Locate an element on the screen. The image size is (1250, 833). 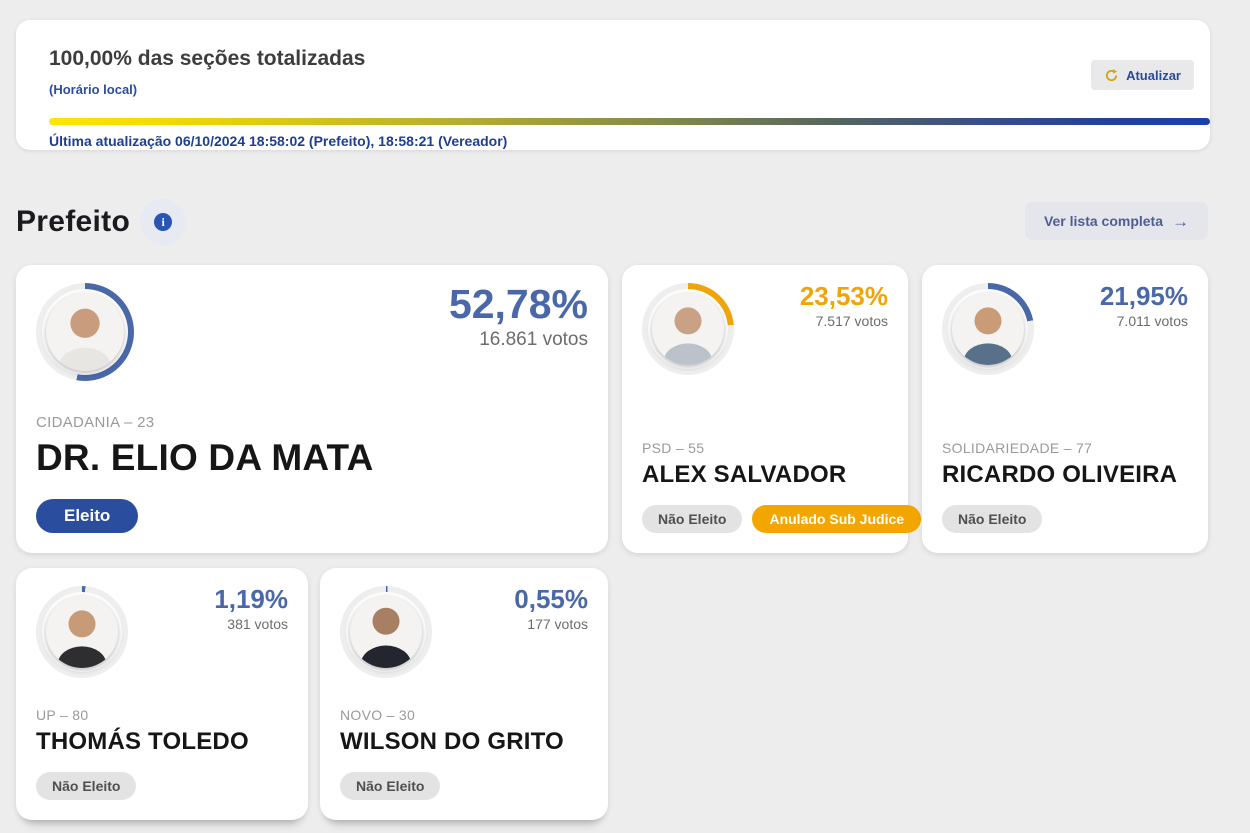
refresh-button-label: Atualizar is located at coordinates (1153, 75).